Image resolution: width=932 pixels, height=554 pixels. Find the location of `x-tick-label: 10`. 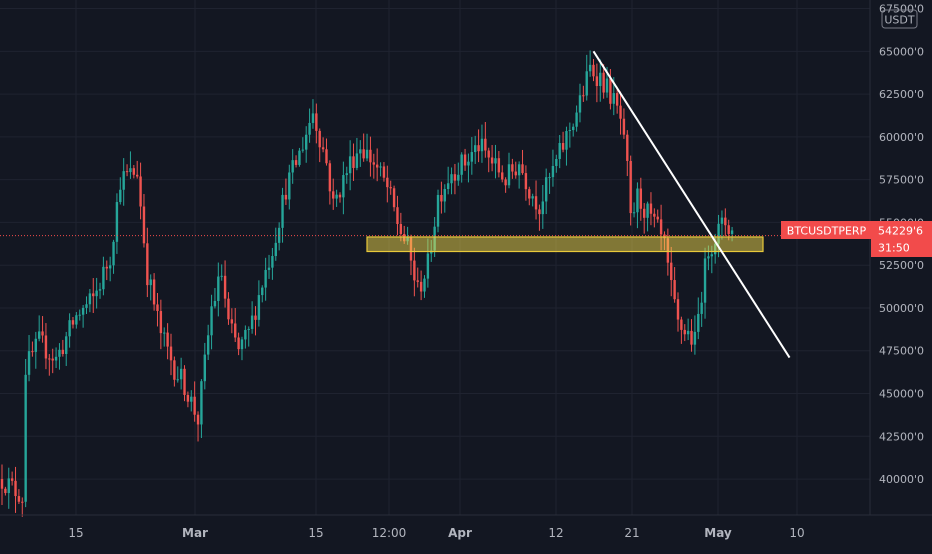

x-tick-label: 10 is located at coordinates (796, 533).